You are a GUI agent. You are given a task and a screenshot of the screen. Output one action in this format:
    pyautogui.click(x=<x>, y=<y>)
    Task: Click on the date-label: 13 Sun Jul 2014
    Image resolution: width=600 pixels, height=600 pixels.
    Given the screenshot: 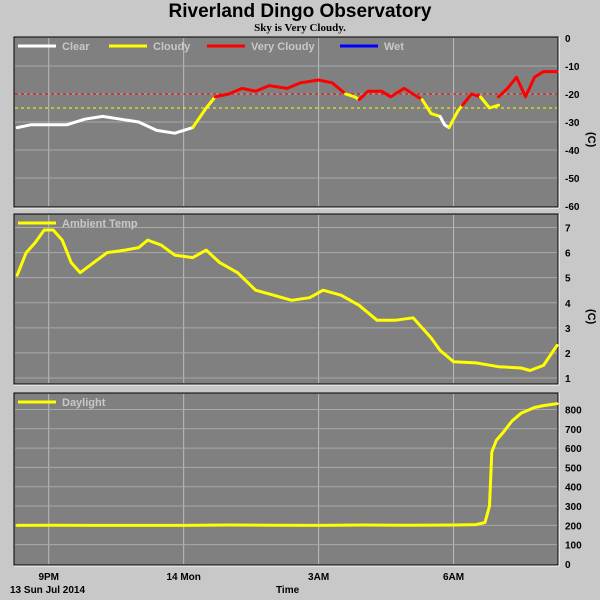 What is the action you would take?
    pyautogui.click(x=48, y=590)
    